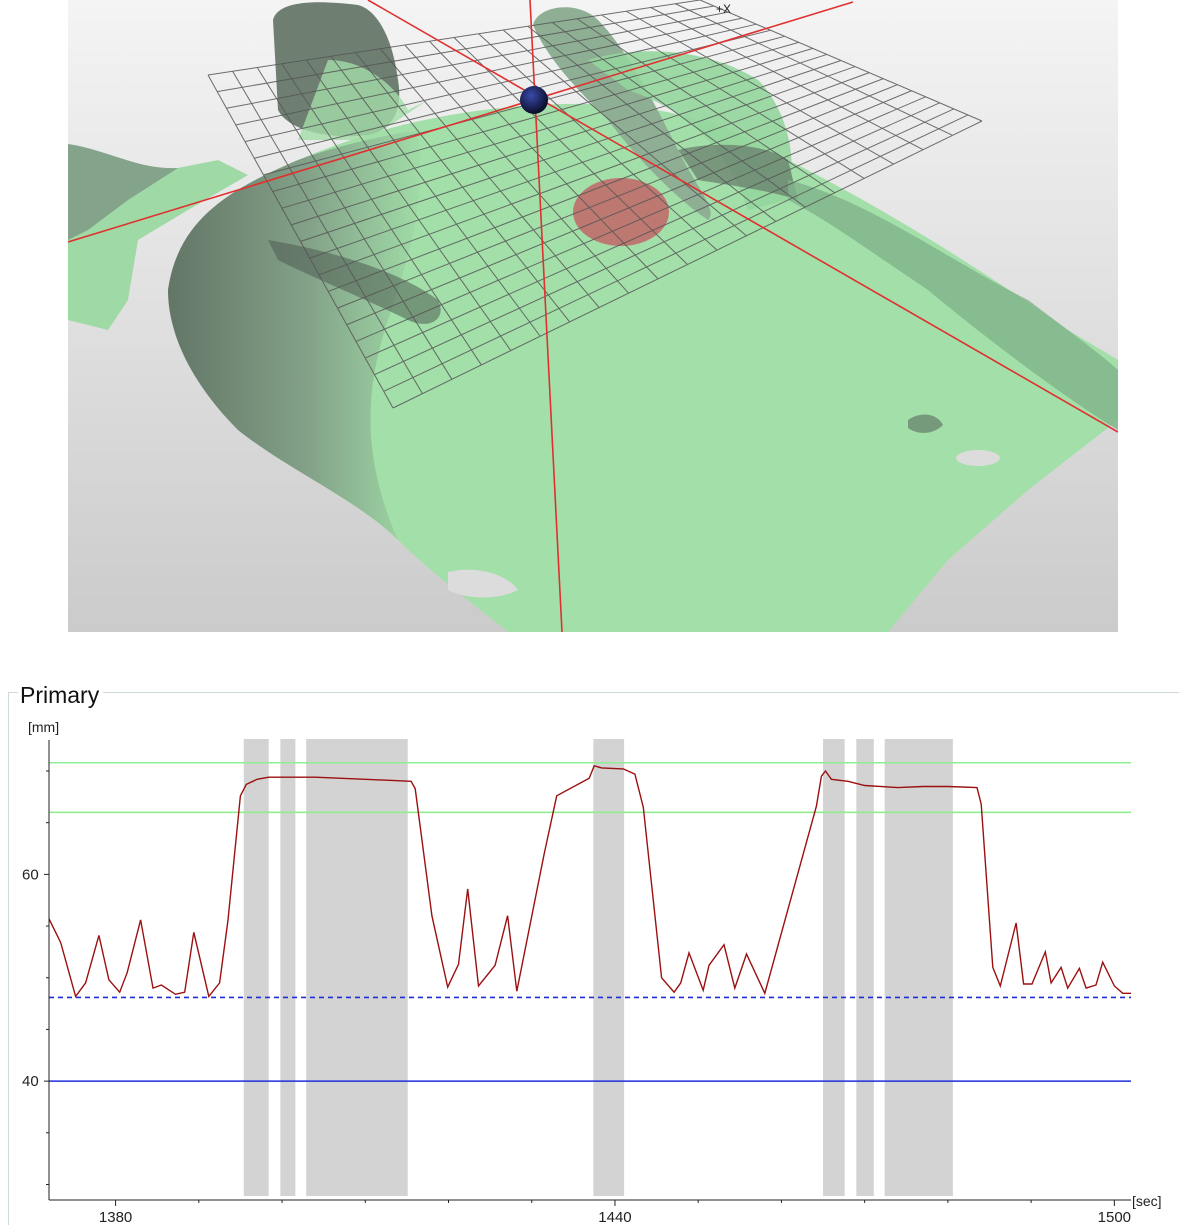 This screenshot has width=1181, height=1226. I want to click on y-tick-label-60: 60, so click(30, 874).